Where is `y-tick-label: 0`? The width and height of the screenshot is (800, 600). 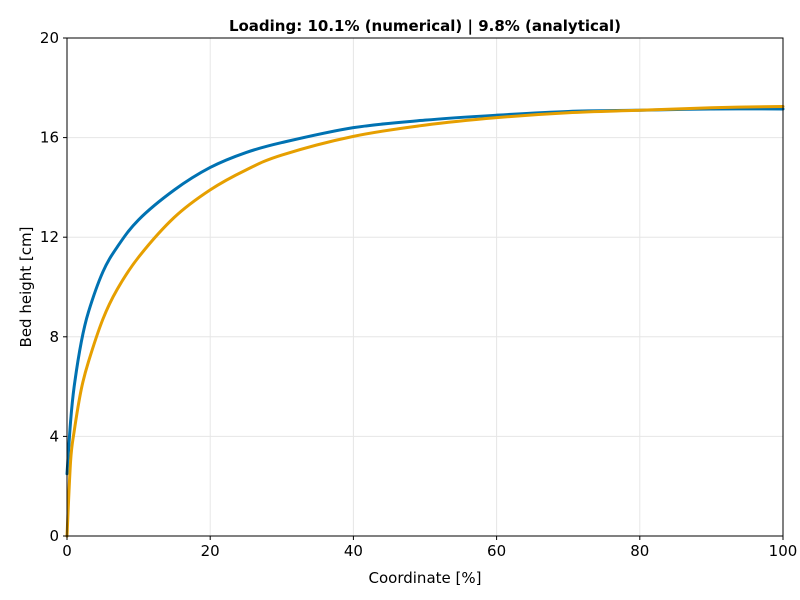 y-tick-label: 0 is located at coordinates (54, 536).